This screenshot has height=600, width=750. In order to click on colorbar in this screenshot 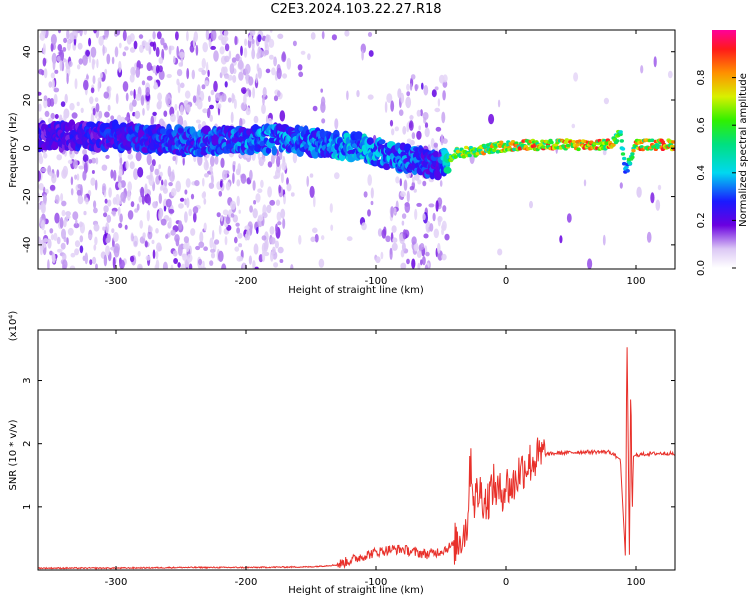, I will do `click(724, 149)`.